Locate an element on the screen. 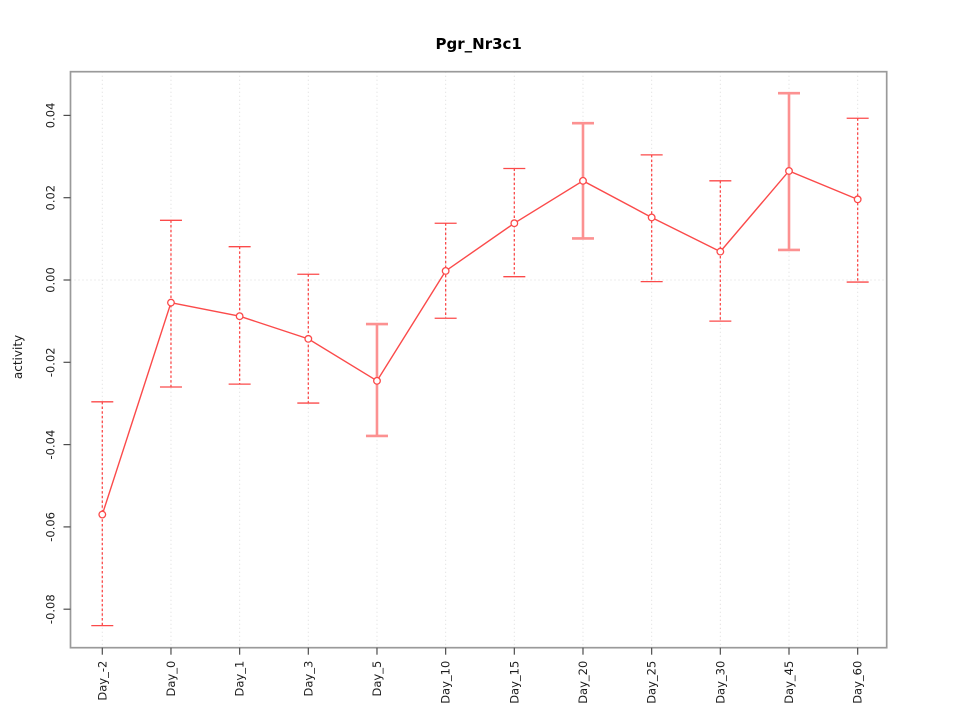  x-tick-label: Day_60 is located at coordinates (858, 682).